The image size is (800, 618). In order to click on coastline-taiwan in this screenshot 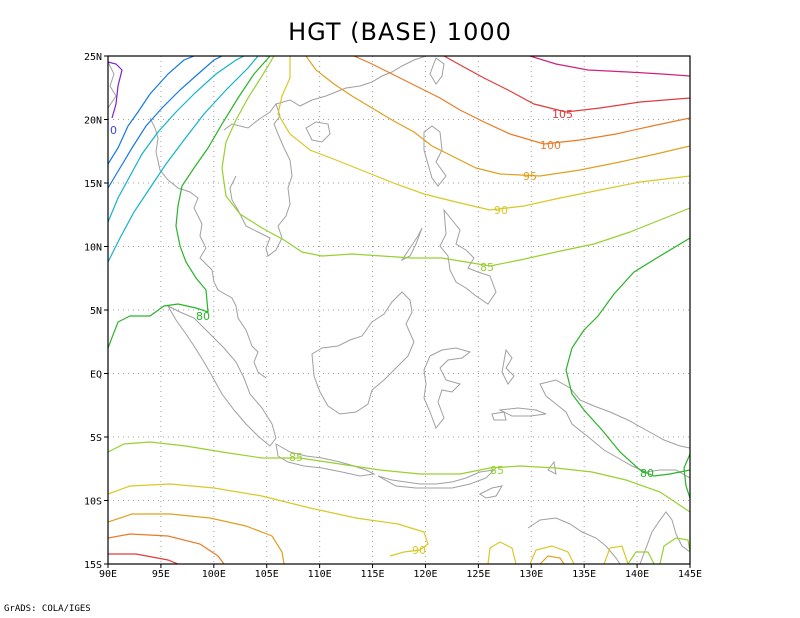, I will do `click(437, 71)`.